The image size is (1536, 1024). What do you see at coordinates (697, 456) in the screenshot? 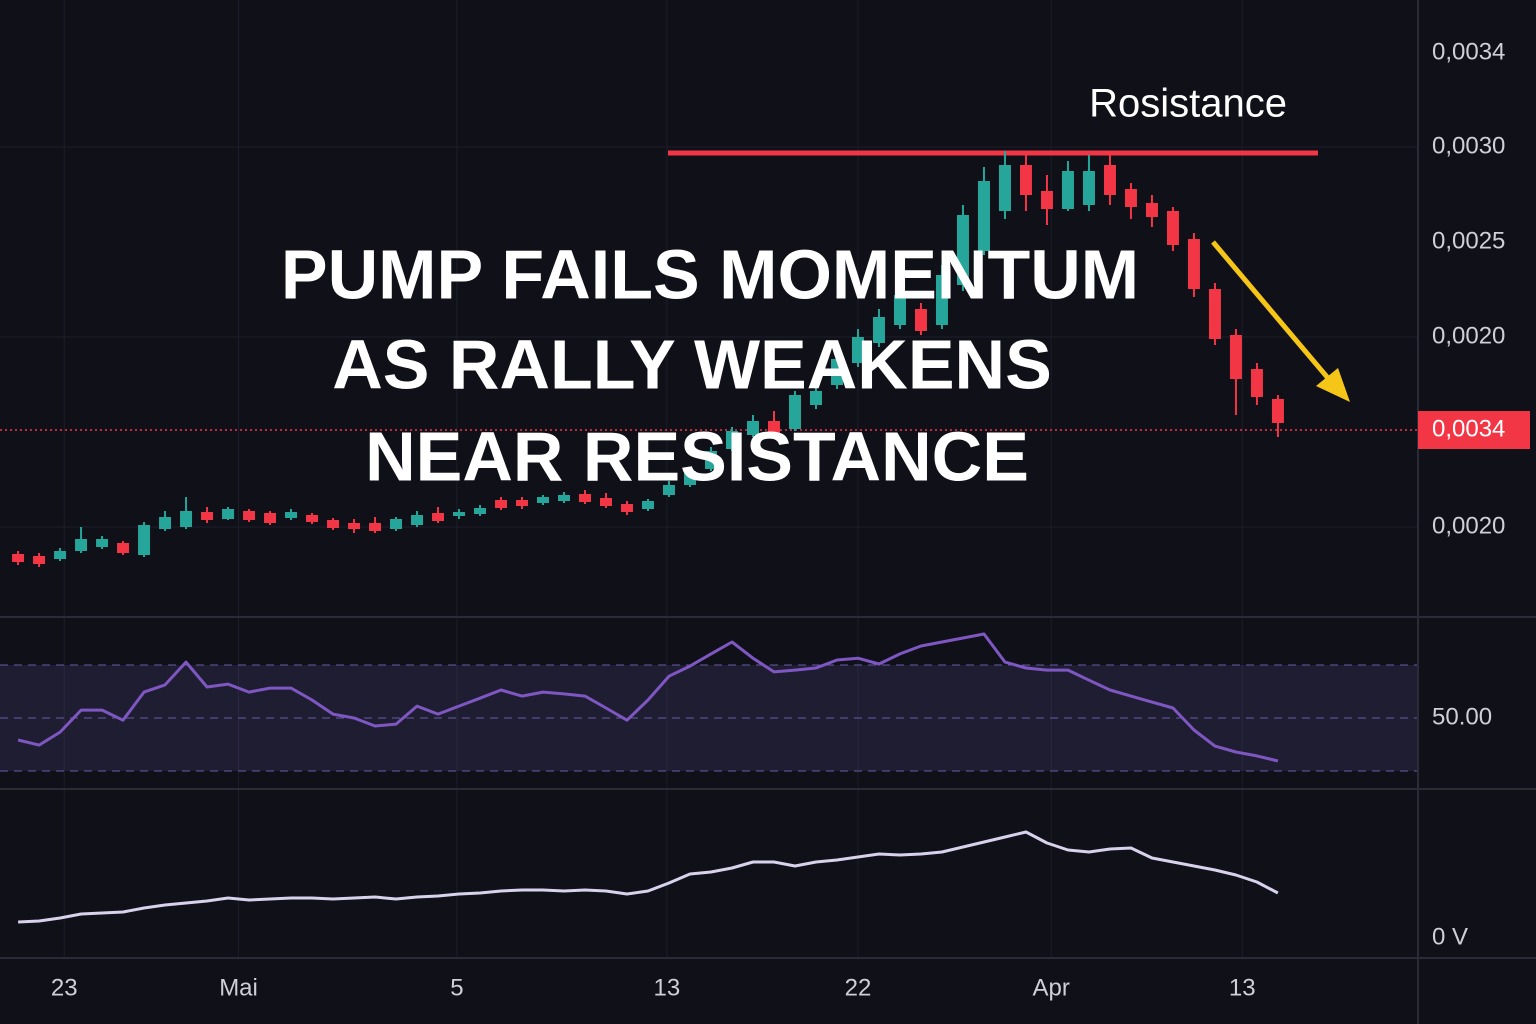
I see `headline: NEAR RESISTANCE` at bounding box center [697, 456].